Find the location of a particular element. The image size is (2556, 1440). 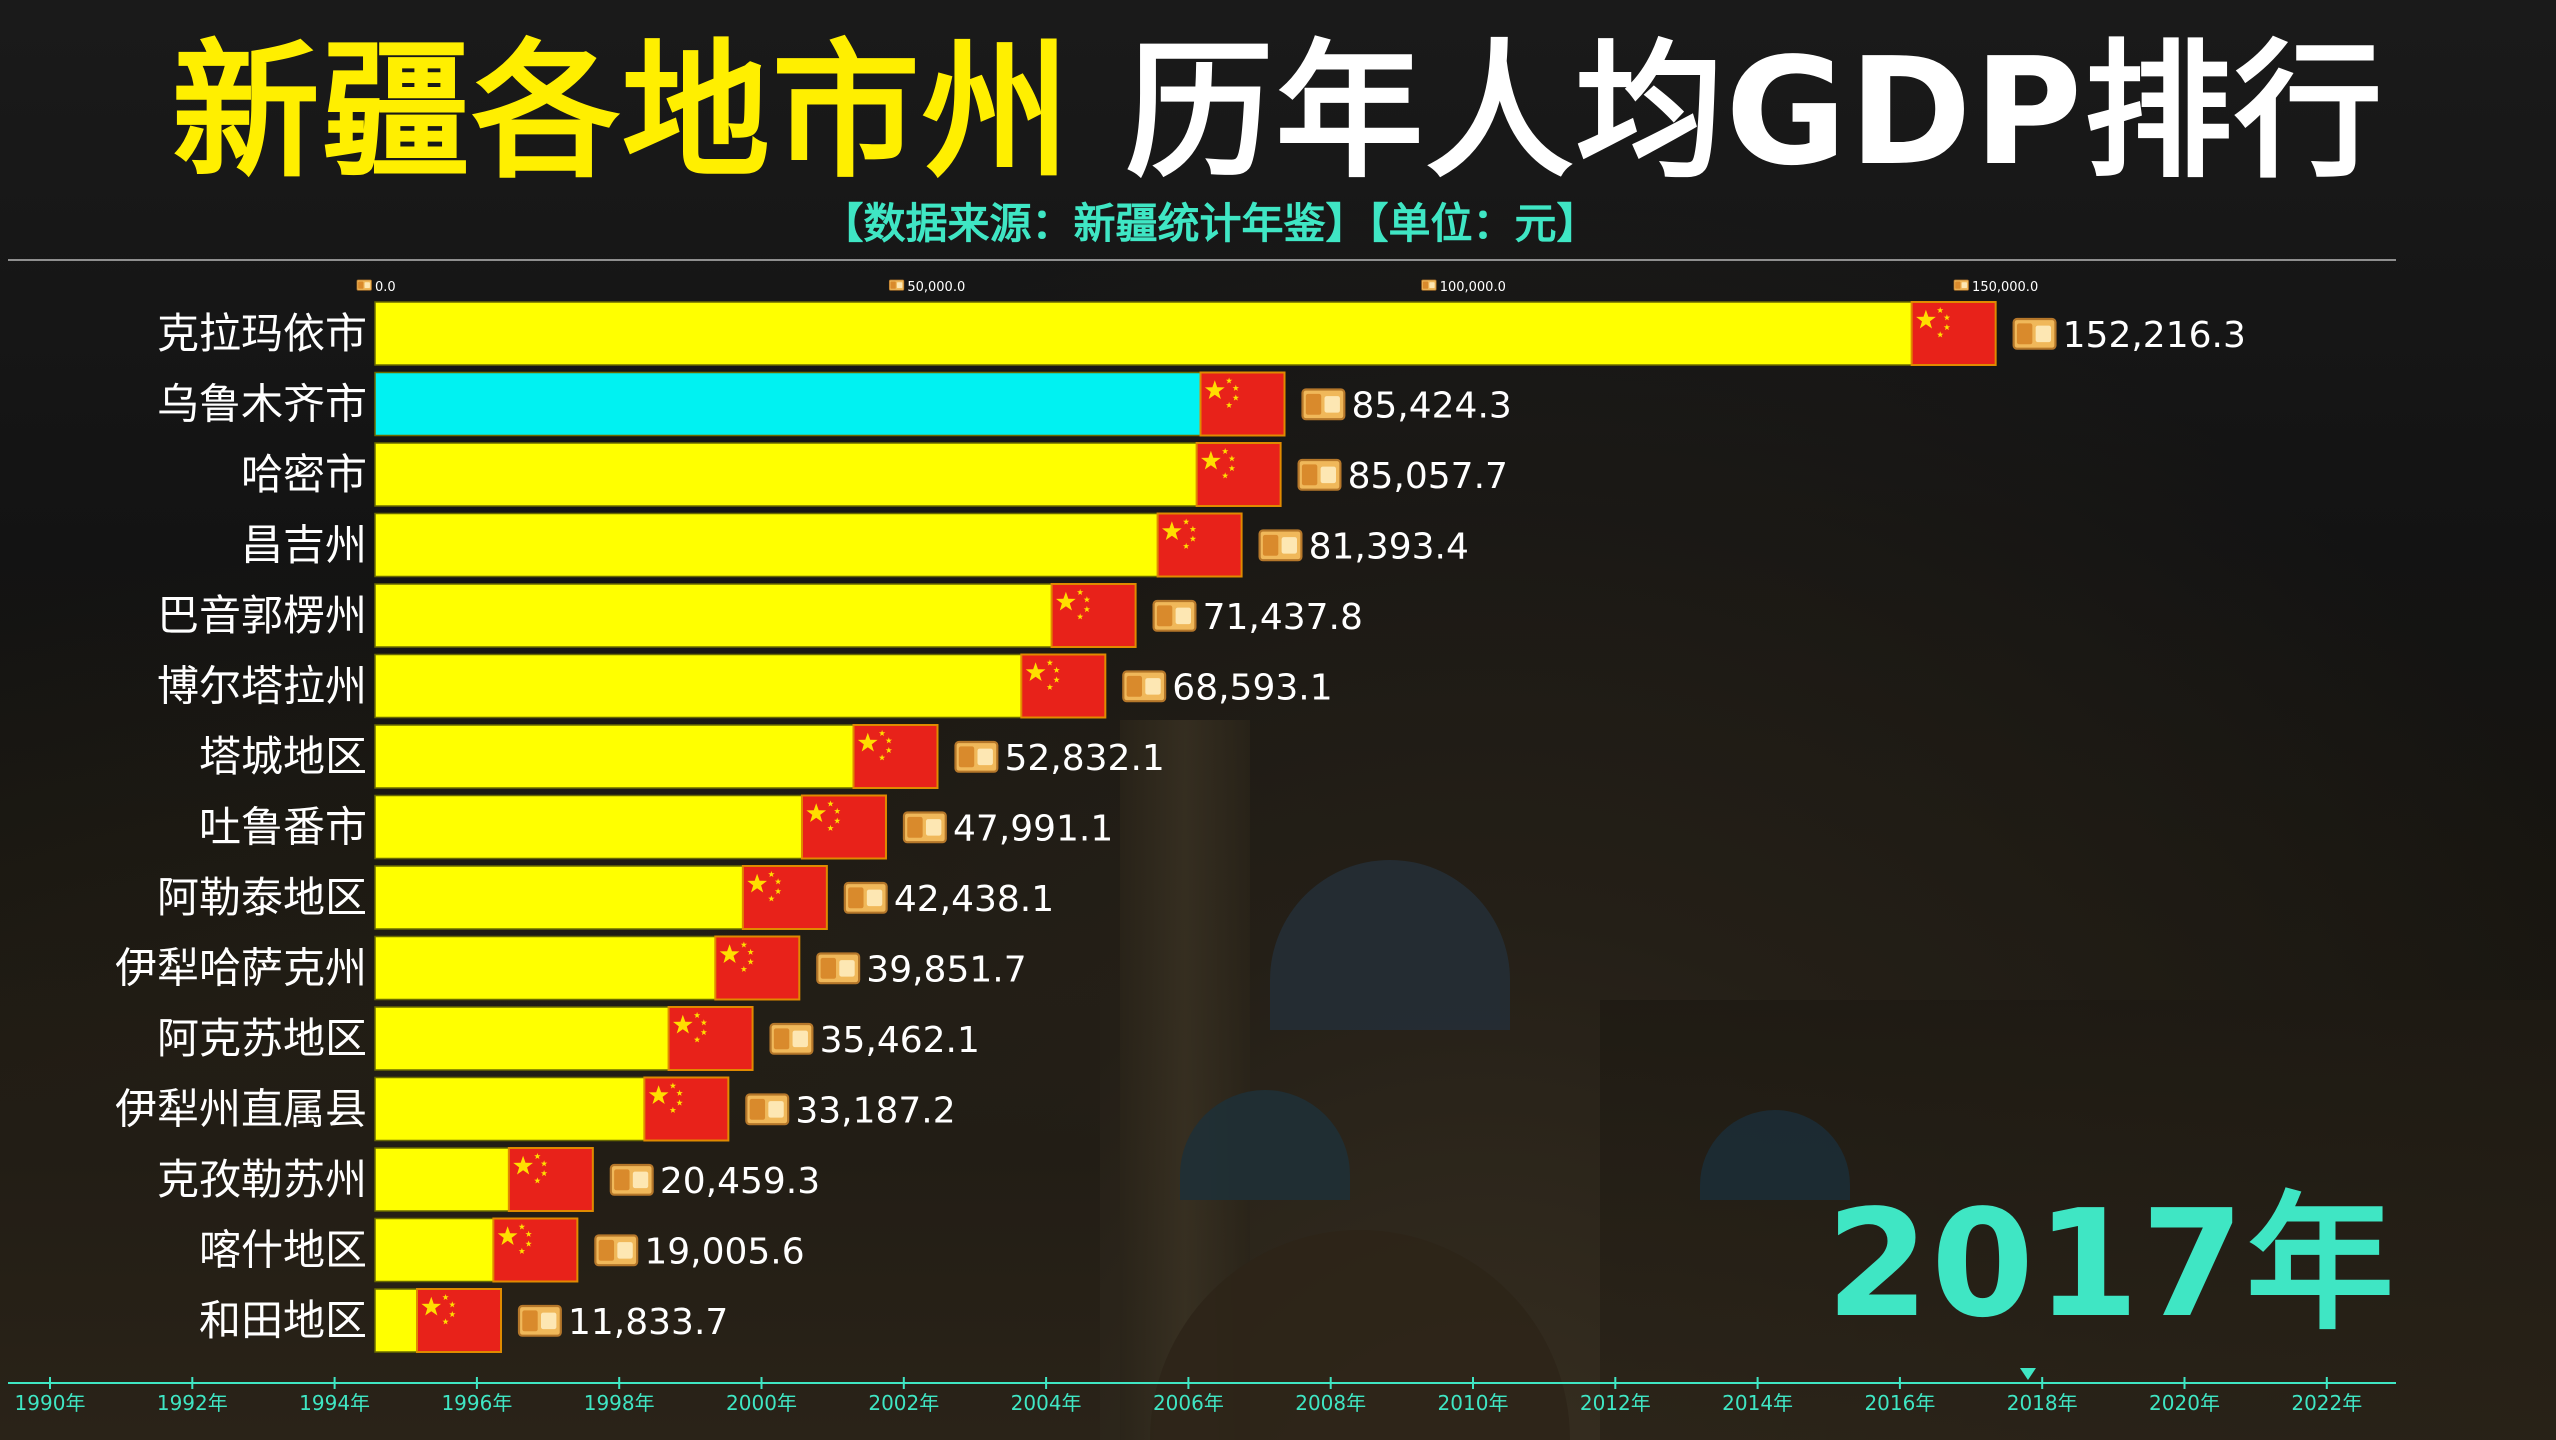

value-label: 68,593.1 is located at coordinates (1252, 688).